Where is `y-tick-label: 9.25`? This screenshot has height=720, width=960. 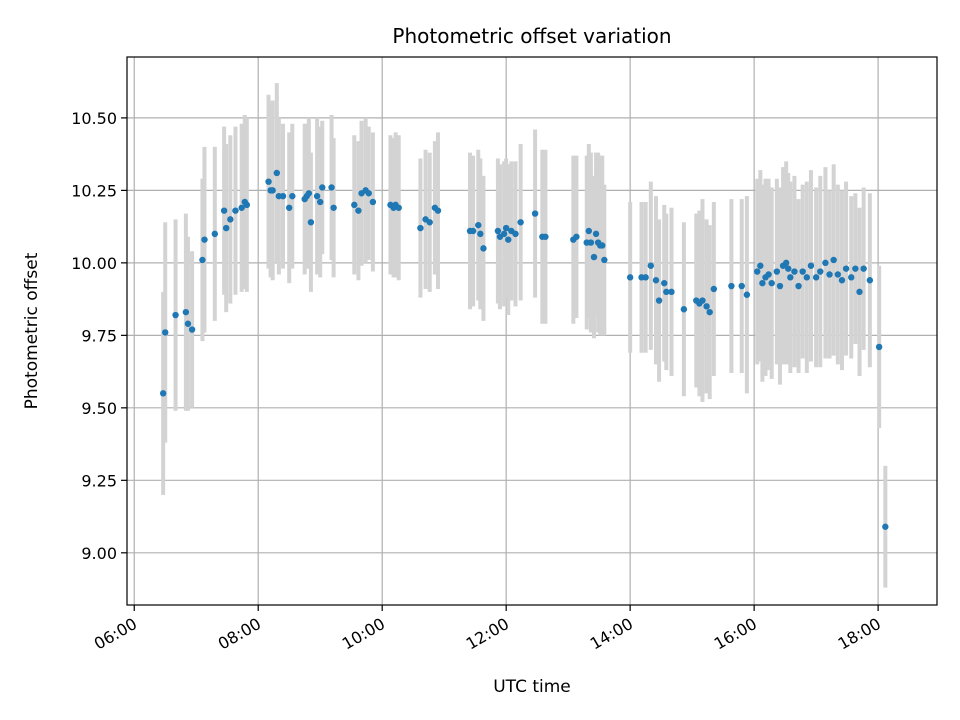 y-tick-label: 9.25 is located at coordinates (99, 480).